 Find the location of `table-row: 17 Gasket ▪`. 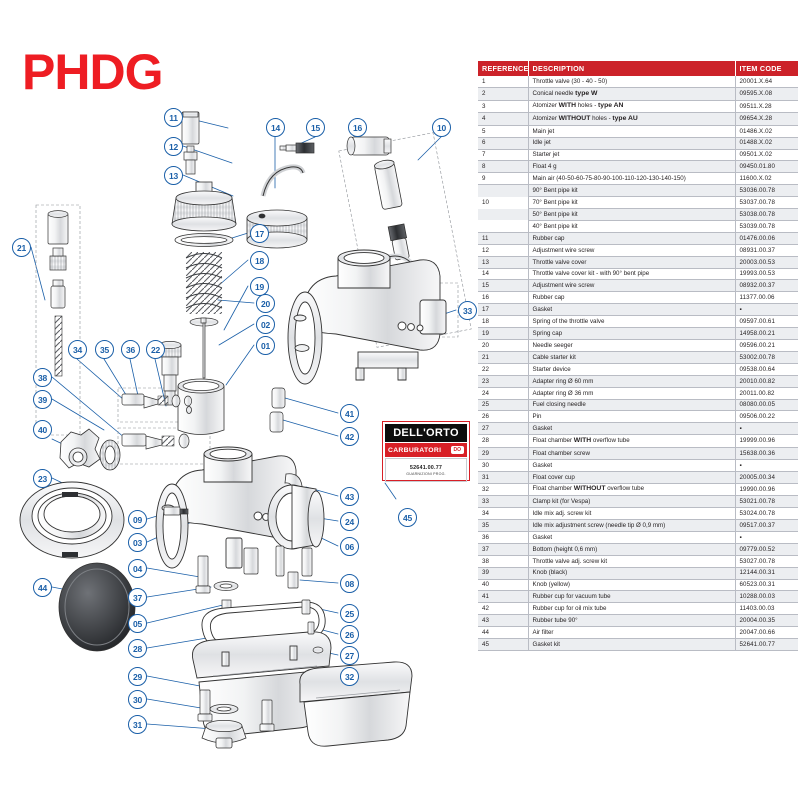

table-row: 17 Gasket ▪ is located at coordinates (638, 310).